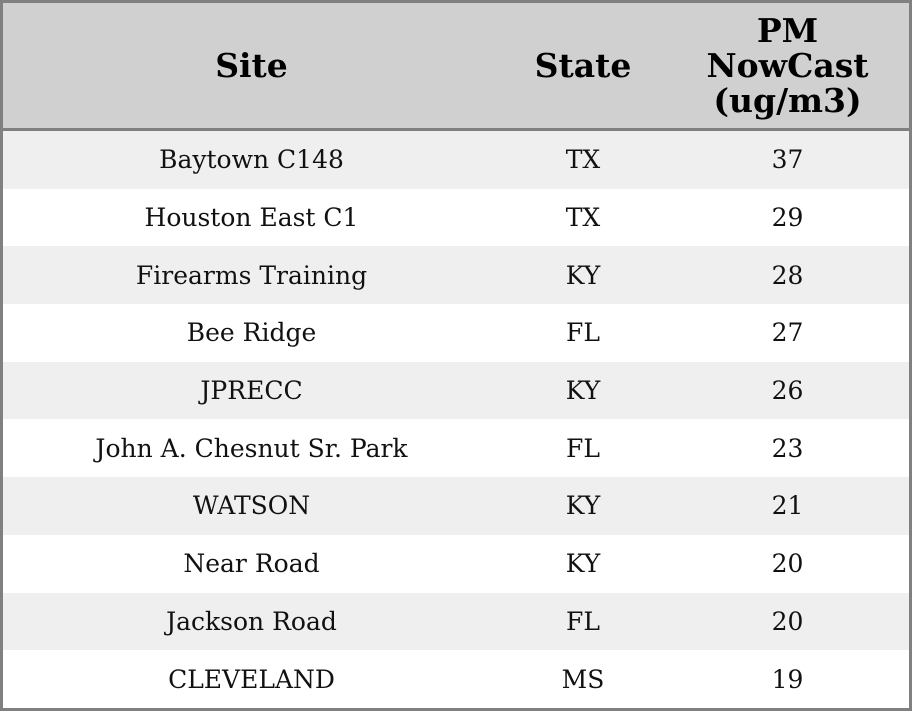  Describe the element at coordinates (251, 391) in the screenshot. I see `table-cell: JPRECC` at that location.